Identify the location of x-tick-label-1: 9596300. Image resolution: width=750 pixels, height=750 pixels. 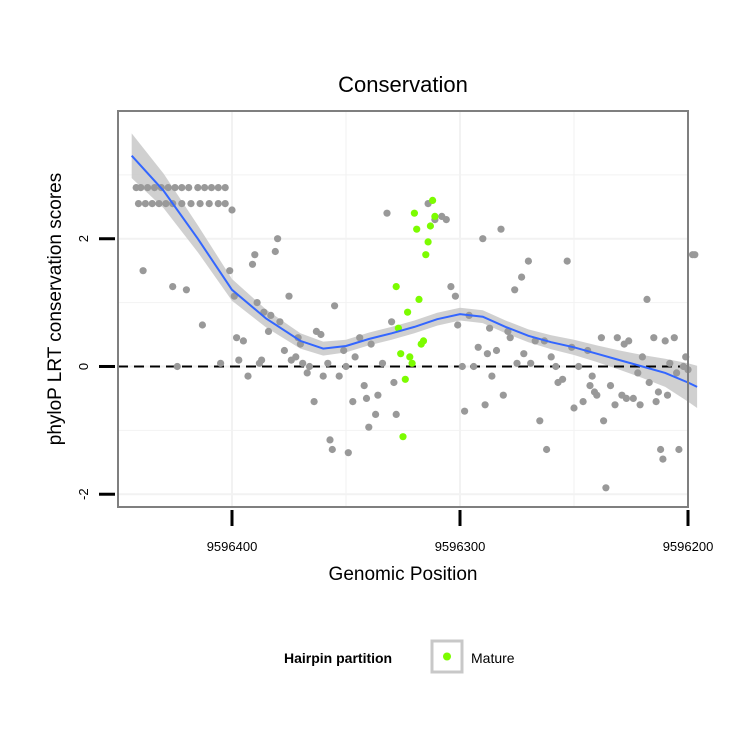
(460, 546).